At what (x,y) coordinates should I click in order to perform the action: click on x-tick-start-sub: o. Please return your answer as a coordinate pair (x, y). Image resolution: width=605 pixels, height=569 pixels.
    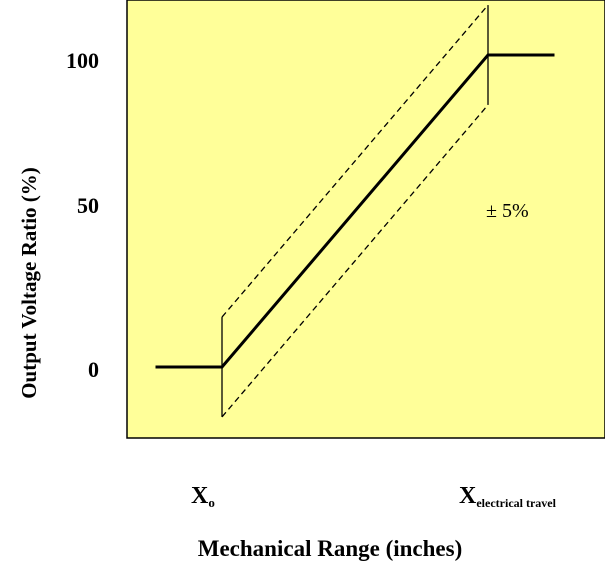
    Looking at the image, I should click on (211, 502).